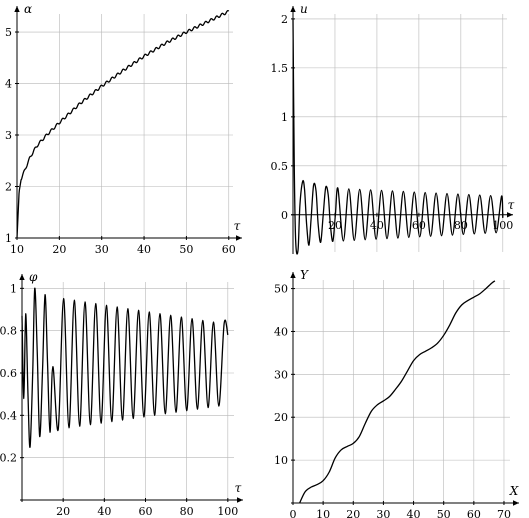  I want to click on y-tick-label: 10, so click(281, 460).